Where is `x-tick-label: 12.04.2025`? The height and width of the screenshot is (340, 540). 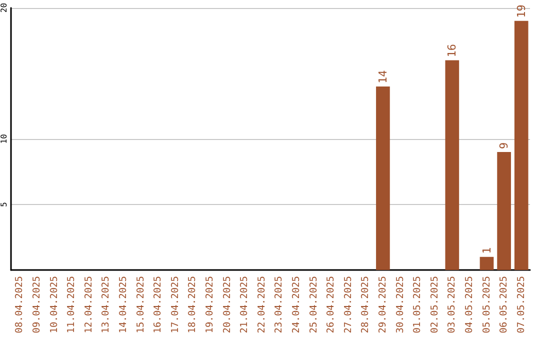
x-tick-label: 12.04.2025 is located at coordinates (88, 305).